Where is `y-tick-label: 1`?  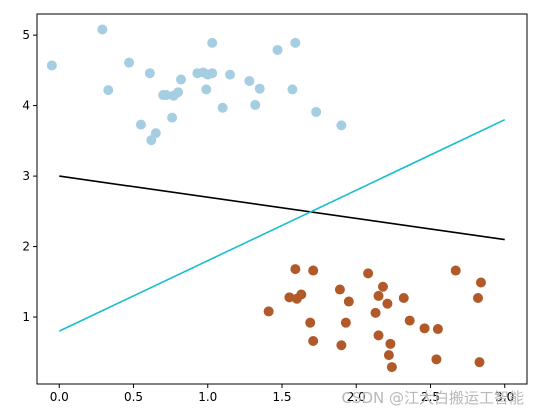 y-tick-label: 1 is located at coordinates (26, 317).